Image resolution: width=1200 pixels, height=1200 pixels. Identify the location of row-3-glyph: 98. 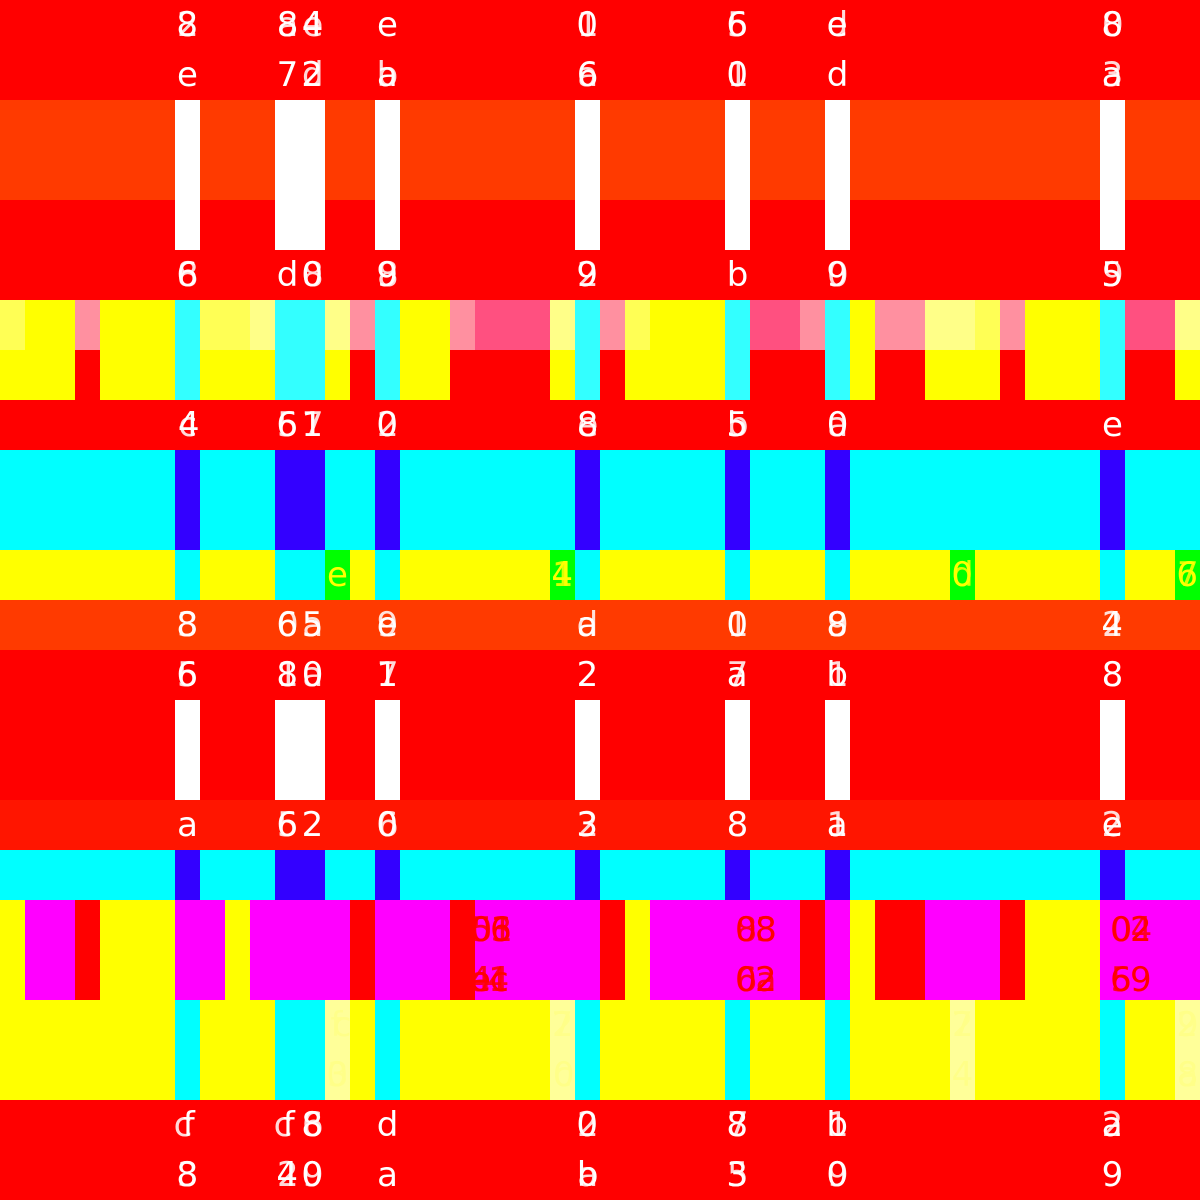
(387, 275).